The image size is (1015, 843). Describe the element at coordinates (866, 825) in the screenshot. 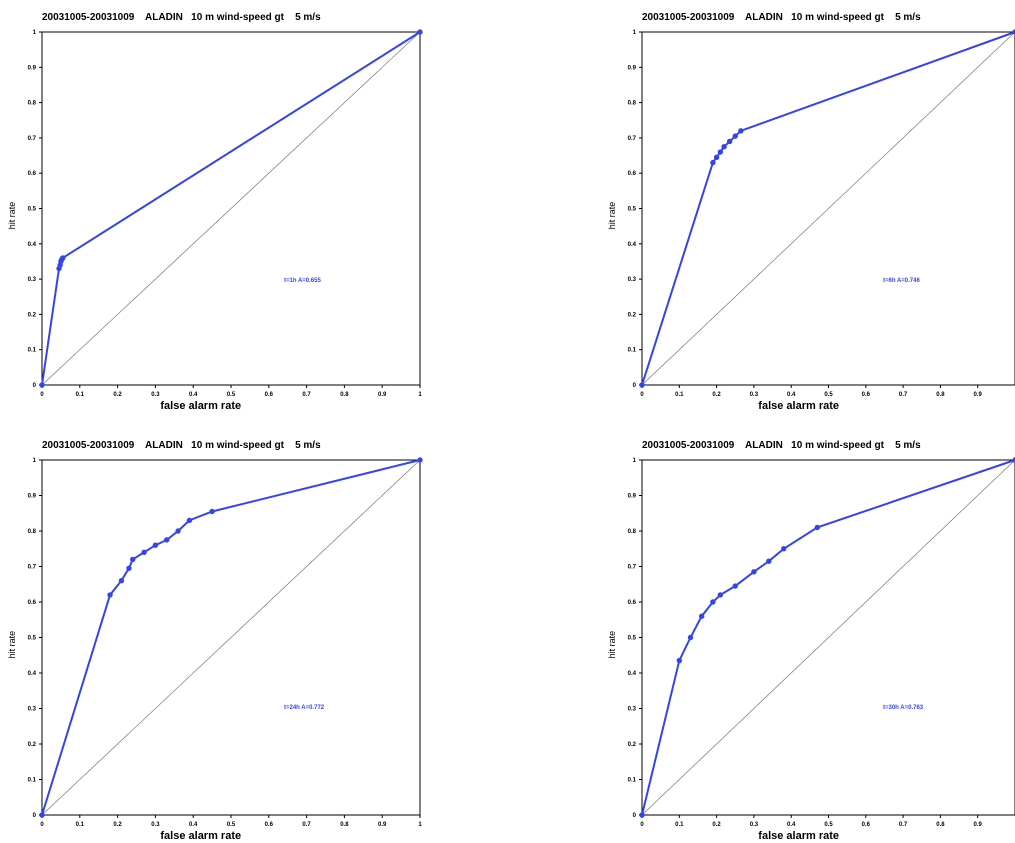

I see `x-tick-label: 0.6` at that location.